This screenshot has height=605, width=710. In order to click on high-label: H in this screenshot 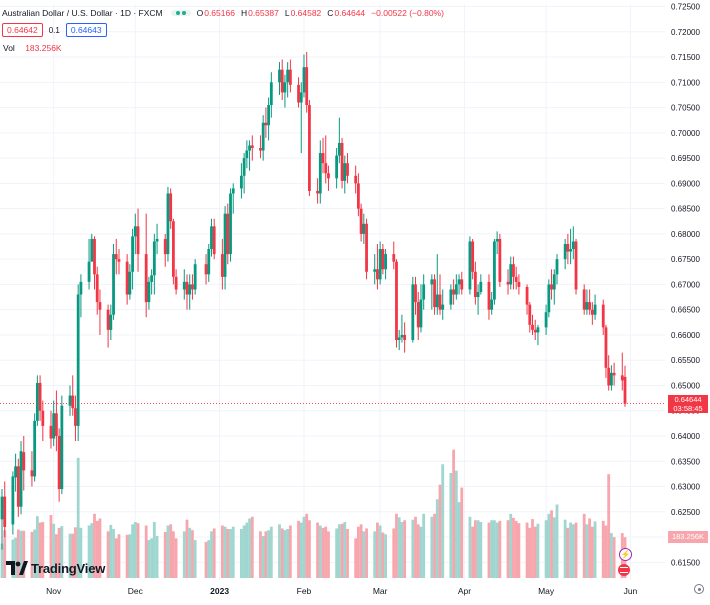, I will do `click(244, 13)`.